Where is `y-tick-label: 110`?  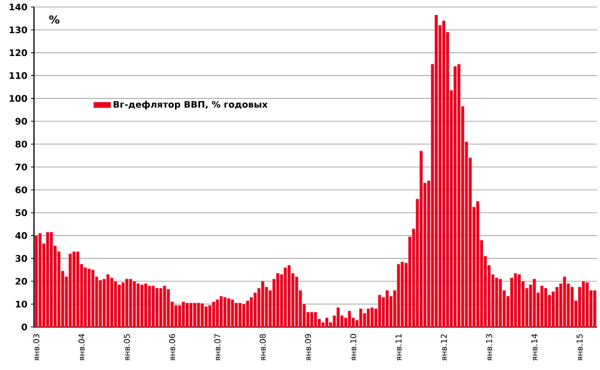 y-tick-label: 110 is located at coordinates (19, 75).